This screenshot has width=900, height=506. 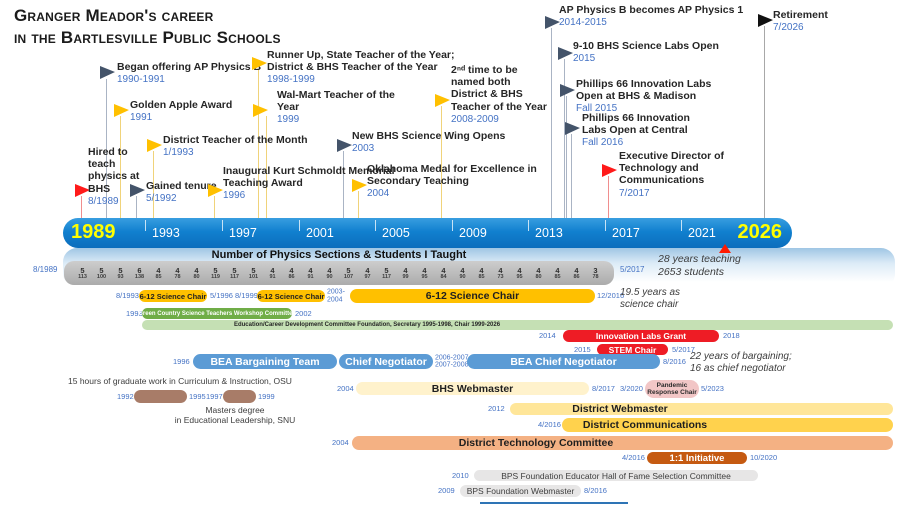 What do you see at coordinates (429, 136) in the screenshot?
I see `science-wing-title: New BHS Science Wing Opens` at bounding box center [429, 136].